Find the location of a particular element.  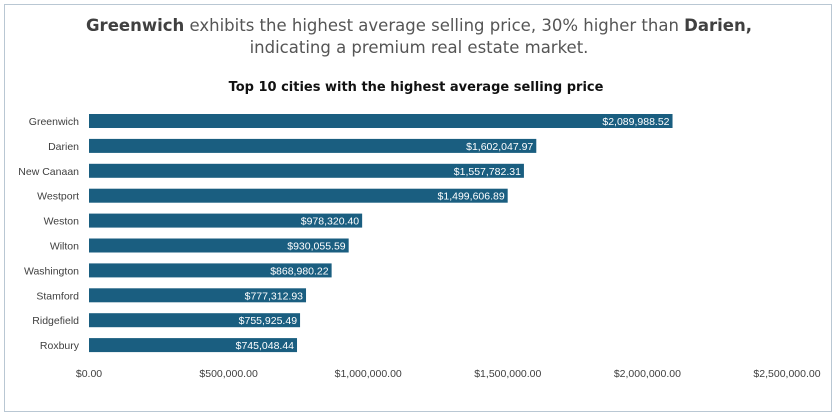

category-label: Wilton is located at coordinates (64, 247).